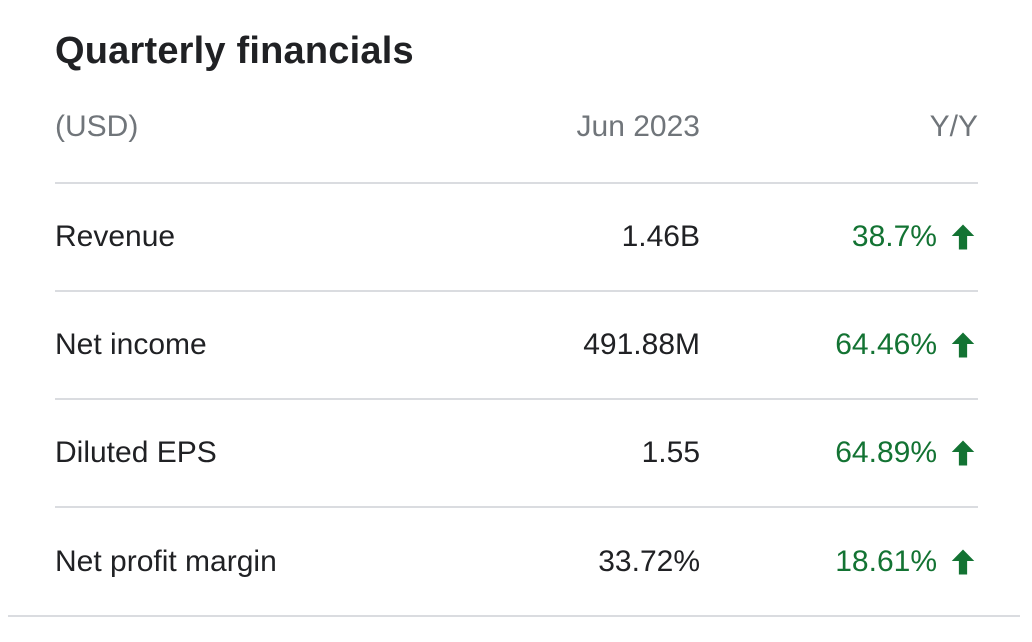 The image size is (1032, 642). Describe the element at coordinates (649, 561) in the screenshot. I see `row-value: 33.72%` at that location.